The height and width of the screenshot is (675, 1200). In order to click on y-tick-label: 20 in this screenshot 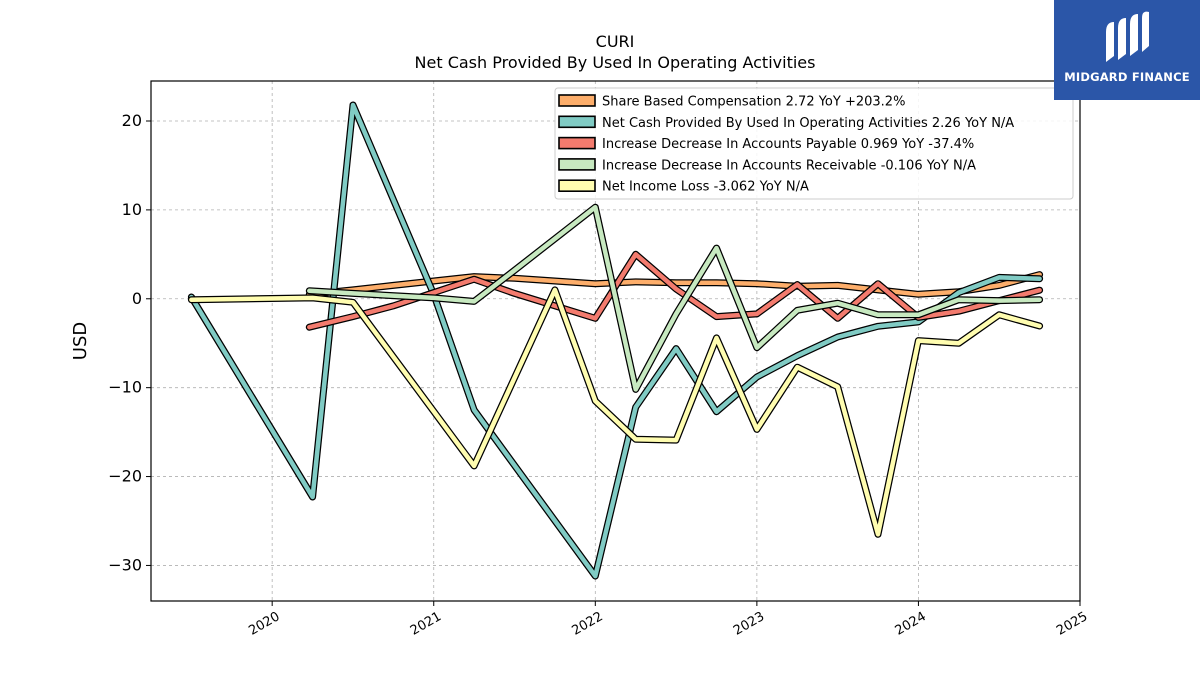, I will do `click(132, 120)`.